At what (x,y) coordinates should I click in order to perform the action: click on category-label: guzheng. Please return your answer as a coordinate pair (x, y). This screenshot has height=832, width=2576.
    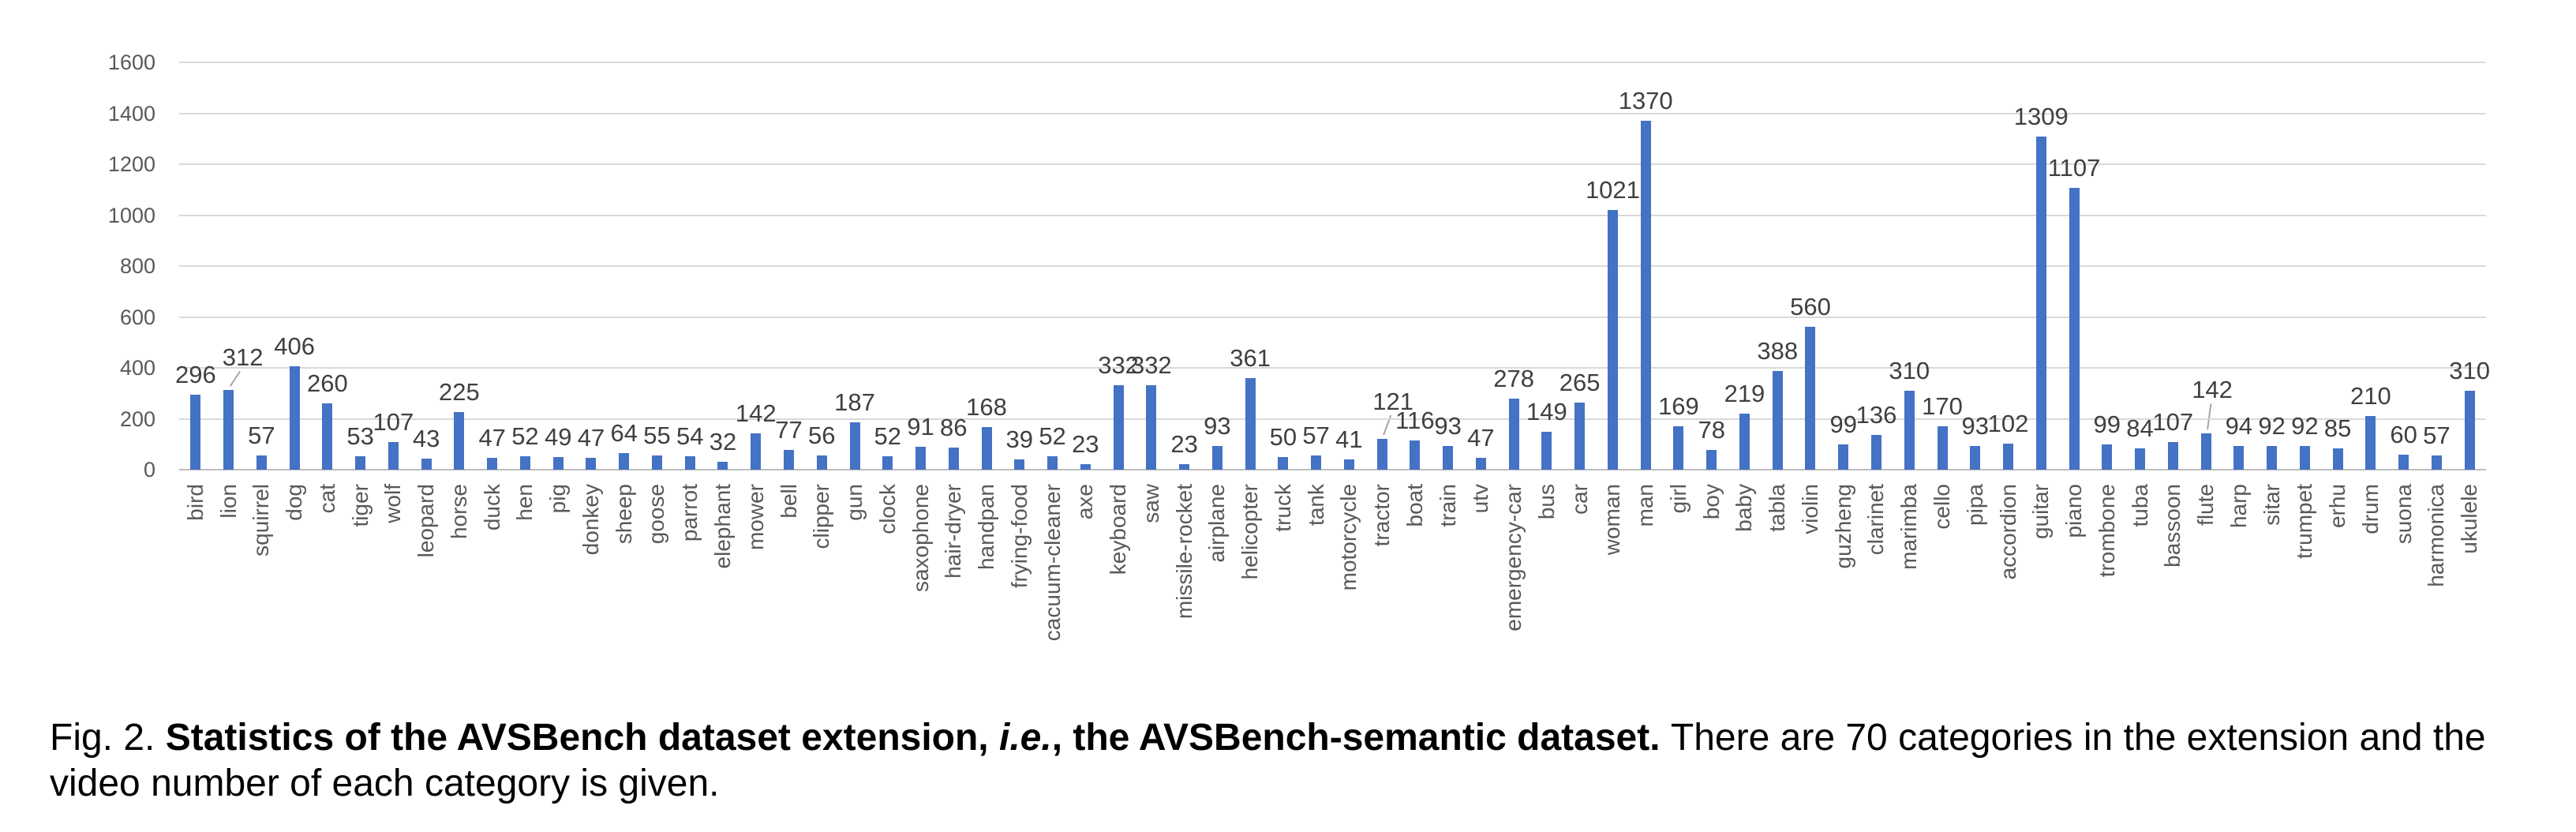
    Looking at the image, I should click on (1842, 526).